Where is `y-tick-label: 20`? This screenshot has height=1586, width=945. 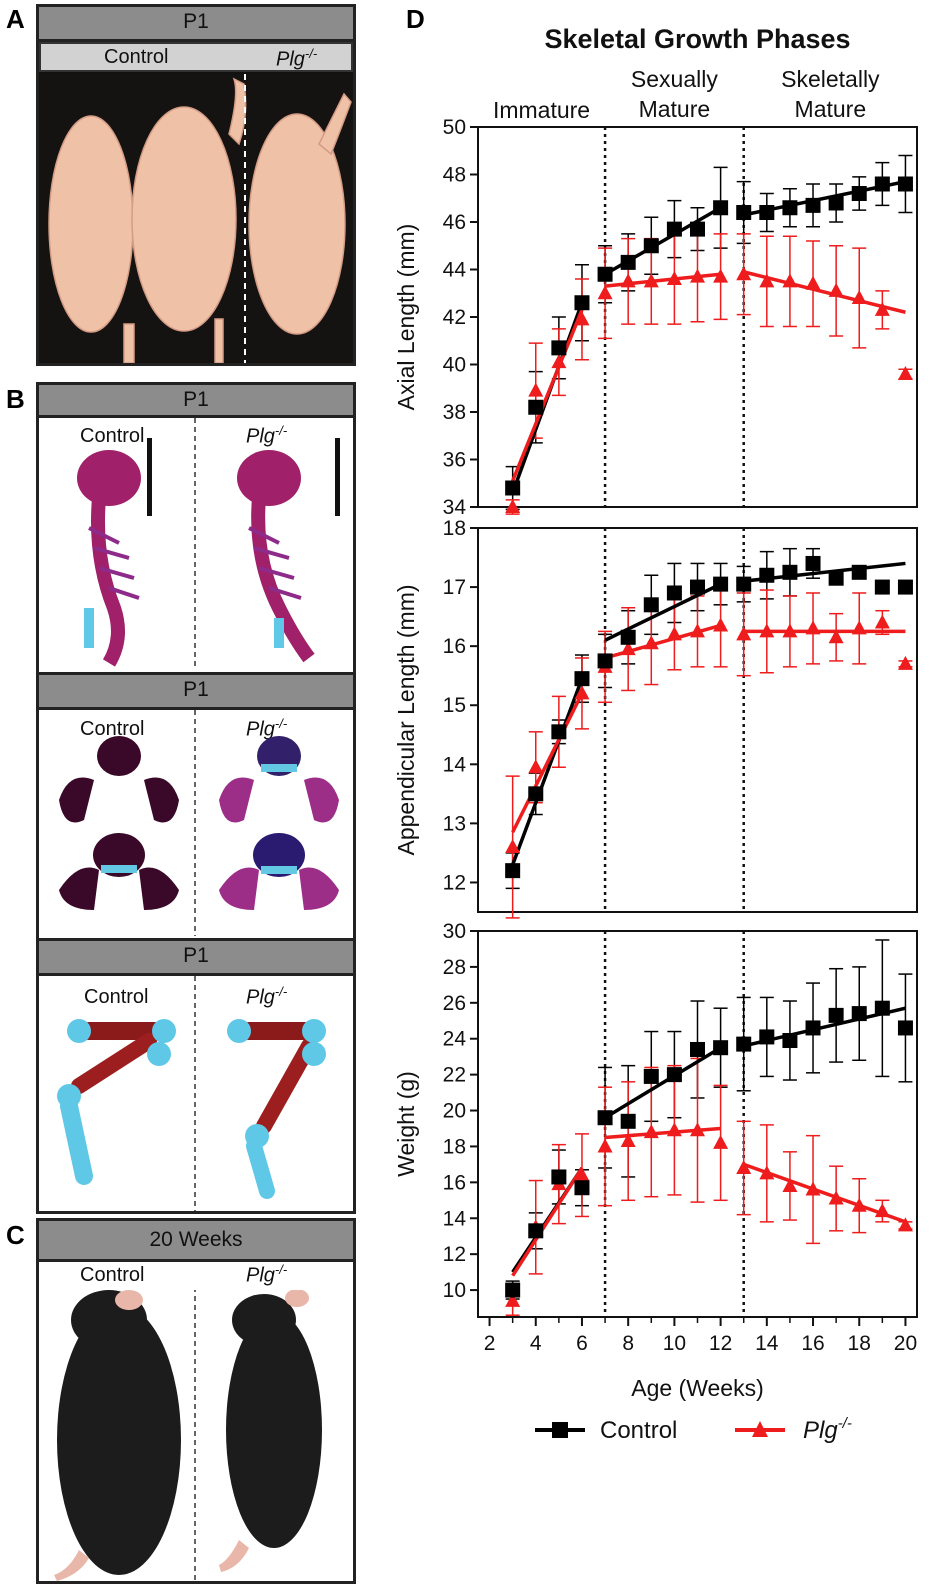 y-tick-label: 20 is located at coordinates (454, 1111).